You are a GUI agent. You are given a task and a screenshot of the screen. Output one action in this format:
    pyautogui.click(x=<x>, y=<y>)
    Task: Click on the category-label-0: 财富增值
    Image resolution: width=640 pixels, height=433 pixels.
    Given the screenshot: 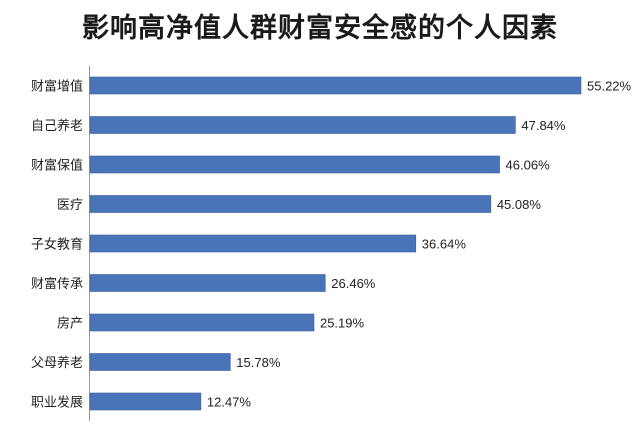 What is the action you would take?
    pyautogui.click(x=57, y=87)
    